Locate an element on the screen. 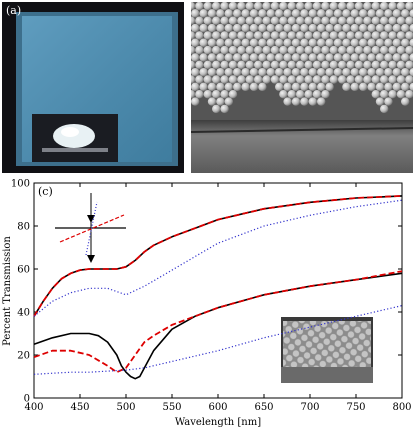 Image resolution: width=415 pixels, height=429 pixels. x-tick-label: 700 is located at coordinates (309, 407).